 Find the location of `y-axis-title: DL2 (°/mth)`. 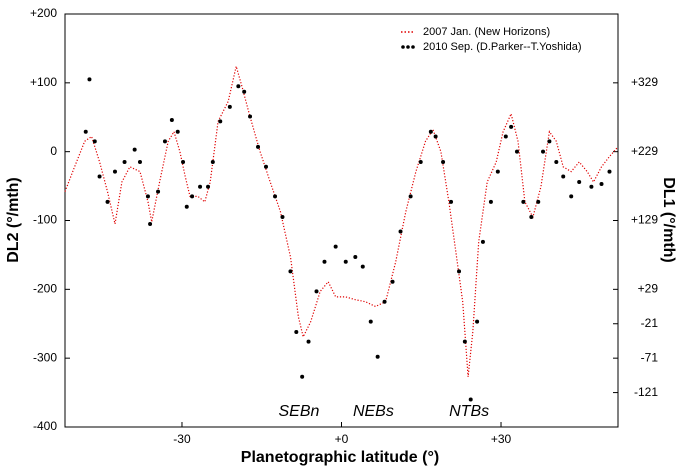

y-axis-title: DL2 (°/mth) is located at coordinates (13, 220).